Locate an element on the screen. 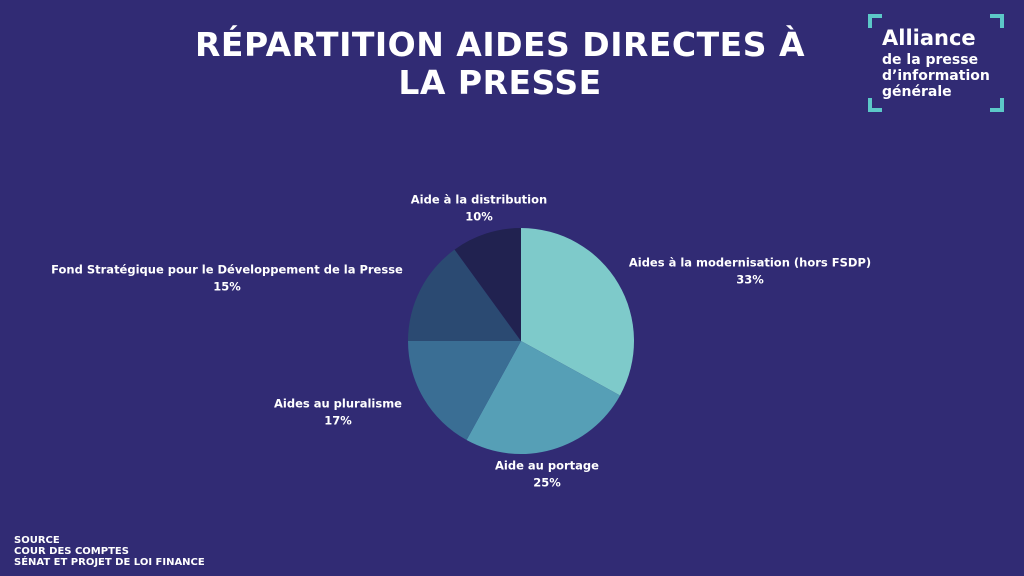  logo-frame is located at coordinates (936, 63).